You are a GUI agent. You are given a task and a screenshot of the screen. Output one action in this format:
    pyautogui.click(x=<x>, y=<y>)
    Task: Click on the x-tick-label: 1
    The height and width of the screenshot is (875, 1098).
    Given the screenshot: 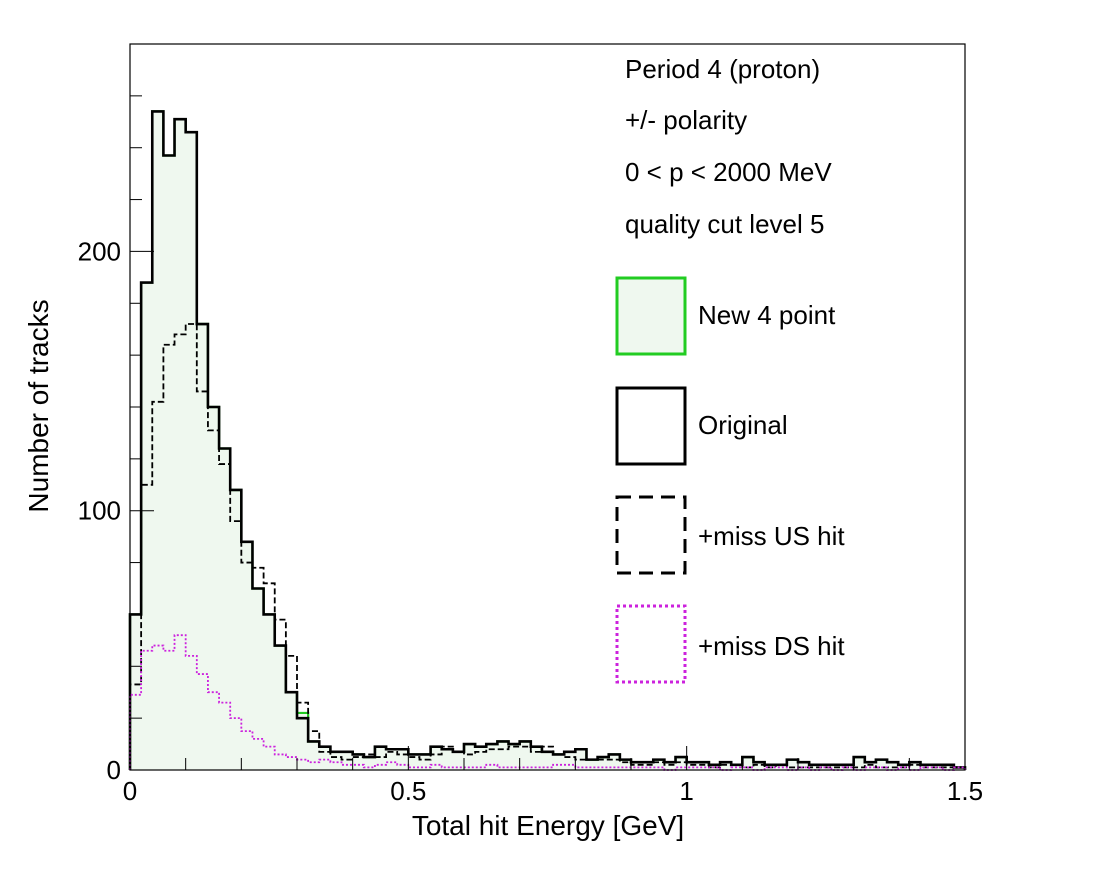 What is the action you would take?
    pyautogui.click(x=686, y=791)
    